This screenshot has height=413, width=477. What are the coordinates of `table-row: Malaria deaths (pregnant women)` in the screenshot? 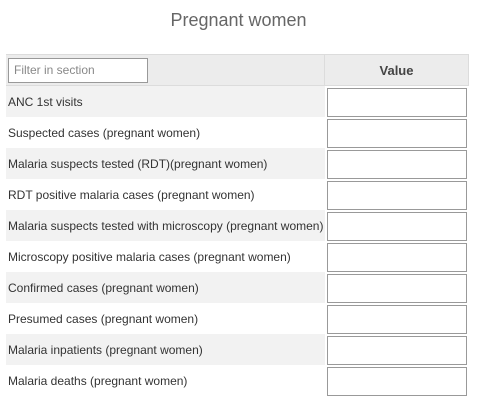 It's located at (237, 380).